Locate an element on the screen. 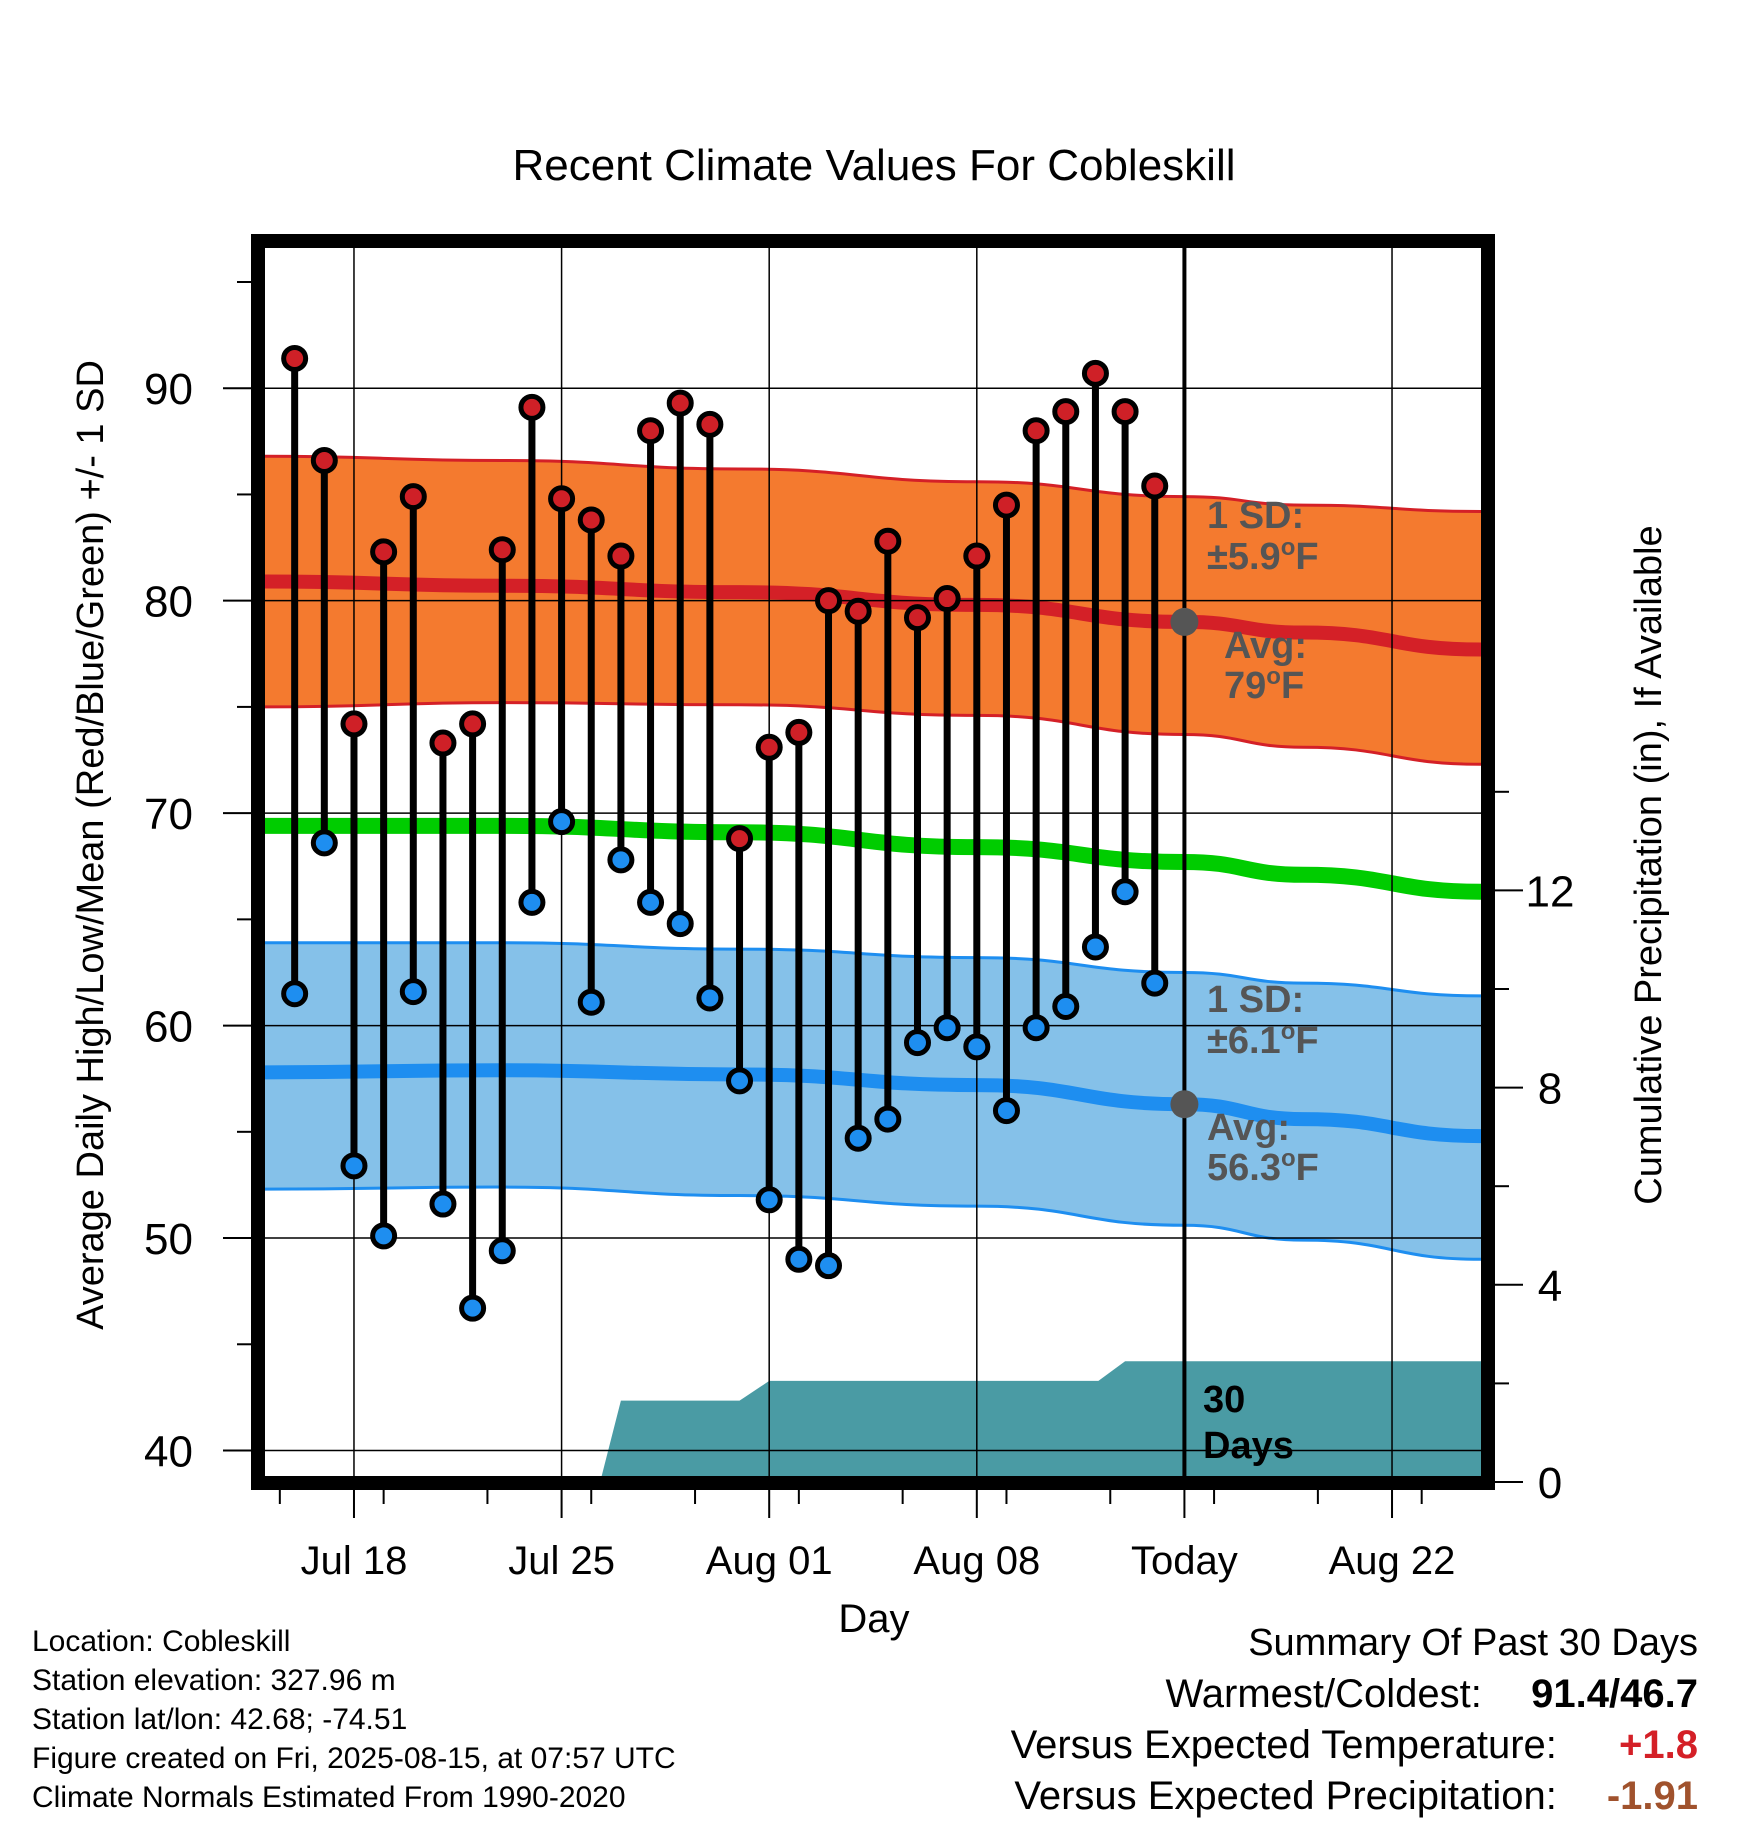  y2-tick-label: 0 is located at coordinates (1550, 1483).